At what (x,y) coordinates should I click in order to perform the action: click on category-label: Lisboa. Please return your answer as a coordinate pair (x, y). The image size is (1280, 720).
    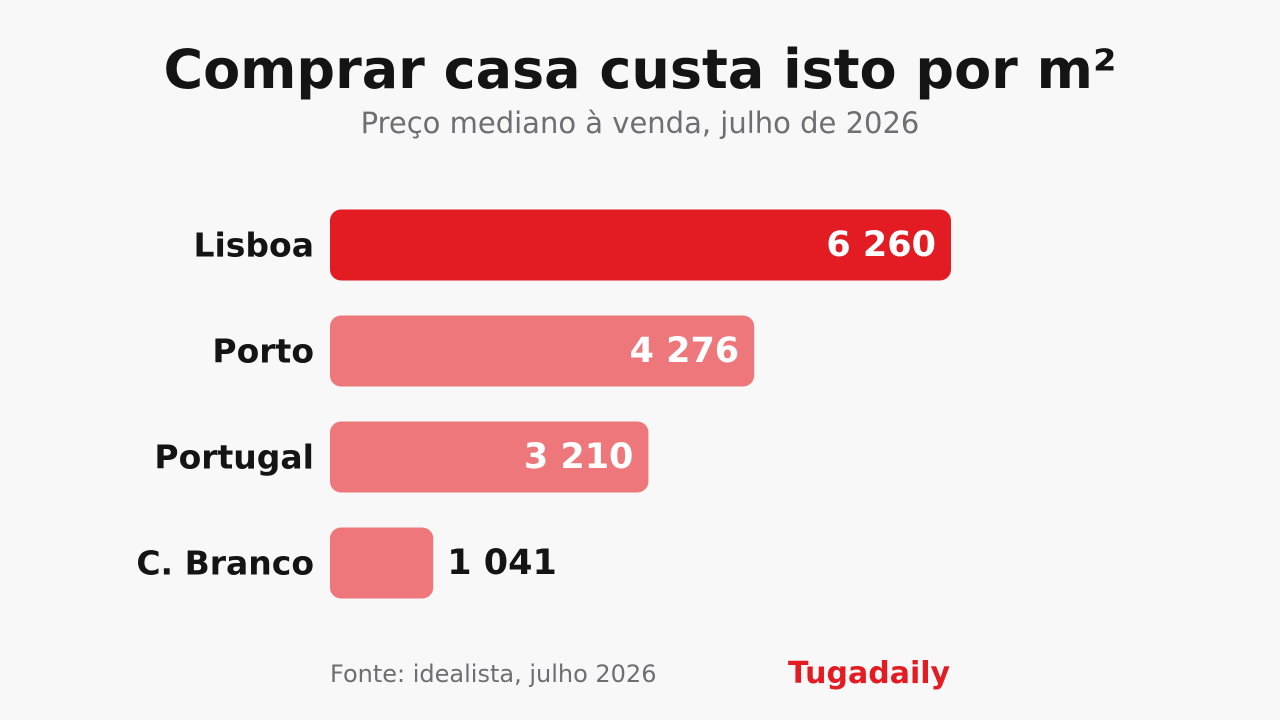
    Looking at the image, I should click on (253, 245).